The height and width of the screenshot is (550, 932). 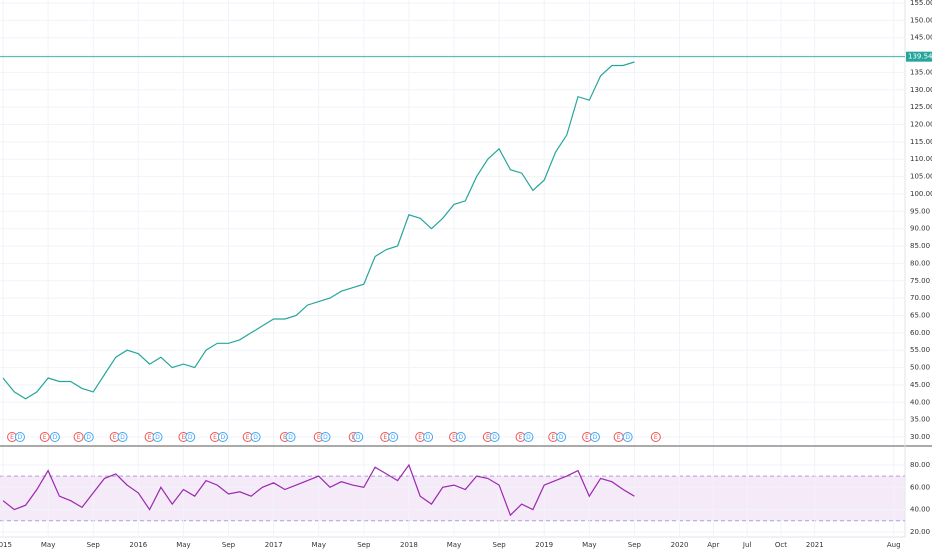 I want to click on x-tick-label: 2016, so click(x=138, y=545).